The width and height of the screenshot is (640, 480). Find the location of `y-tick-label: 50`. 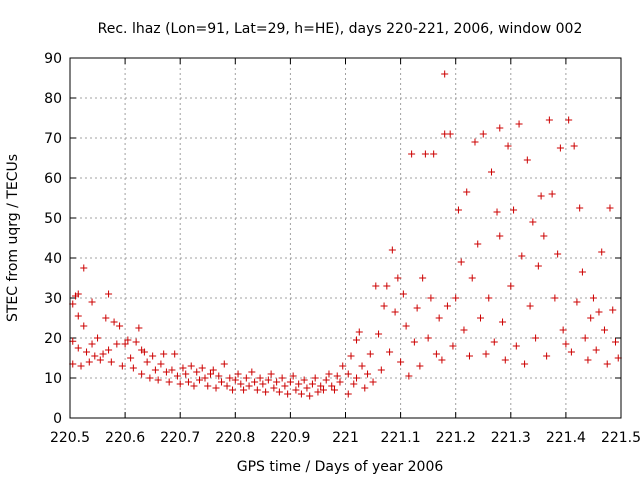

y-tick-label: 50 is located at coordinates (53, 219).